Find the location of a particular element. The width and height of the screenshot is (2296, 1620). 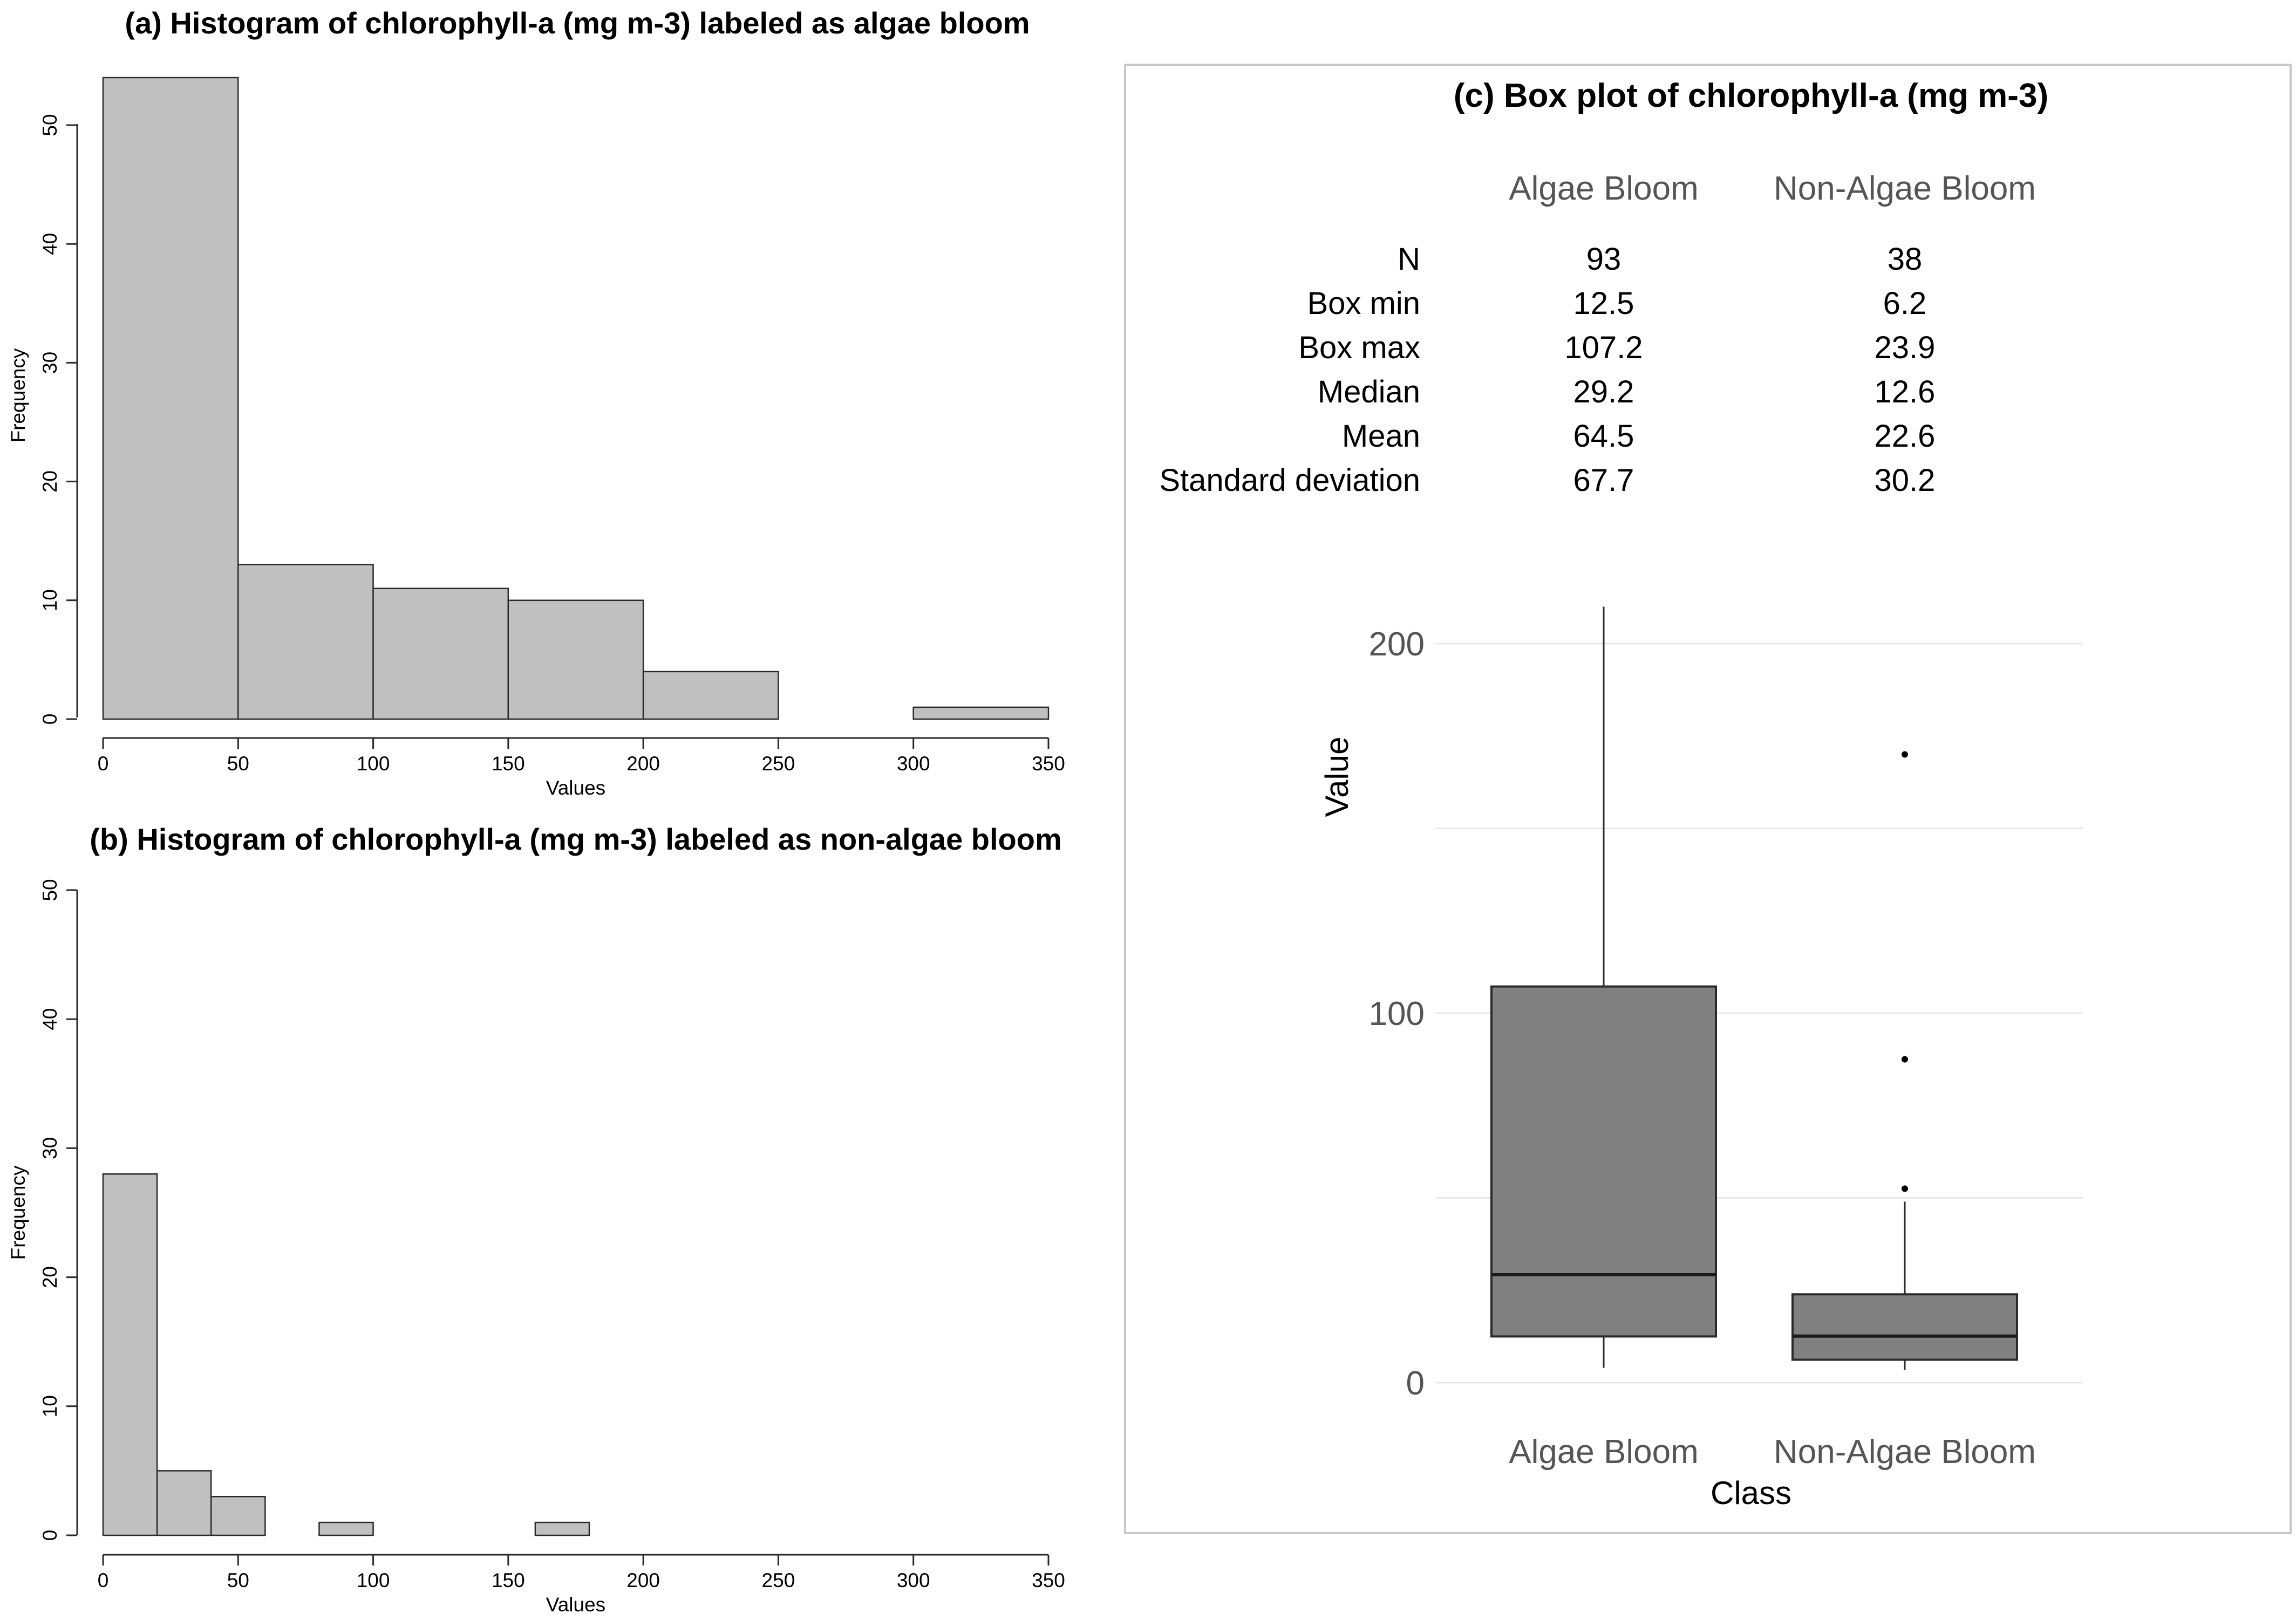

panel-c-boxes is located at coordinates (1754, 988).